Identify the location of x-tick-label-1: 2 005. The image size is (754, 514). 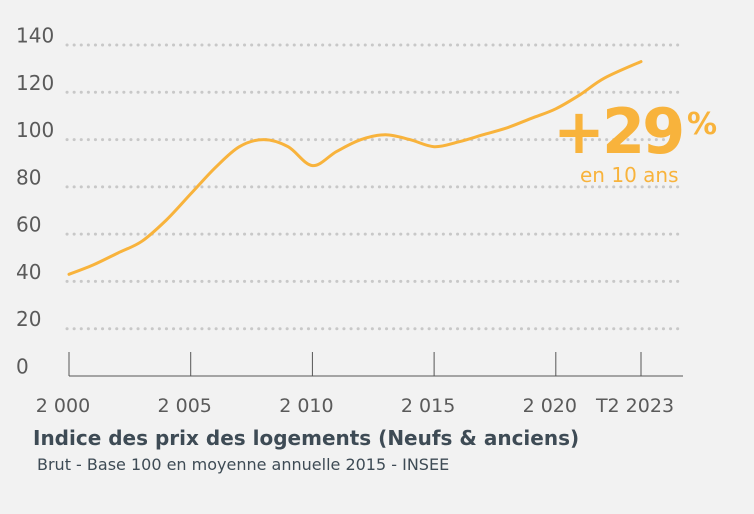
(184, 406).